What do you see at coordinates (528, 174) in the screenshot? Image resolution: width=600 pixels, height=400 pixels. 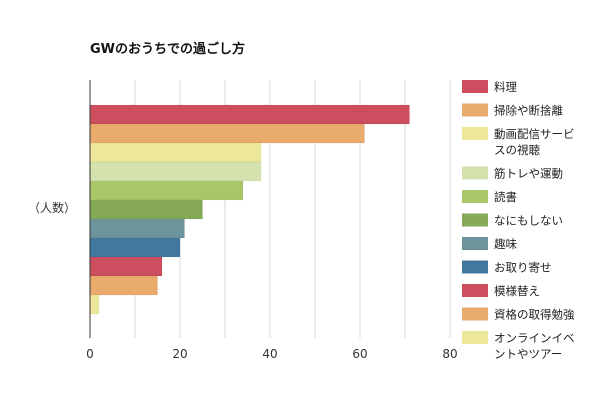 I see `legend-label: 筋トレや運動` at bounding box center [528, 174].